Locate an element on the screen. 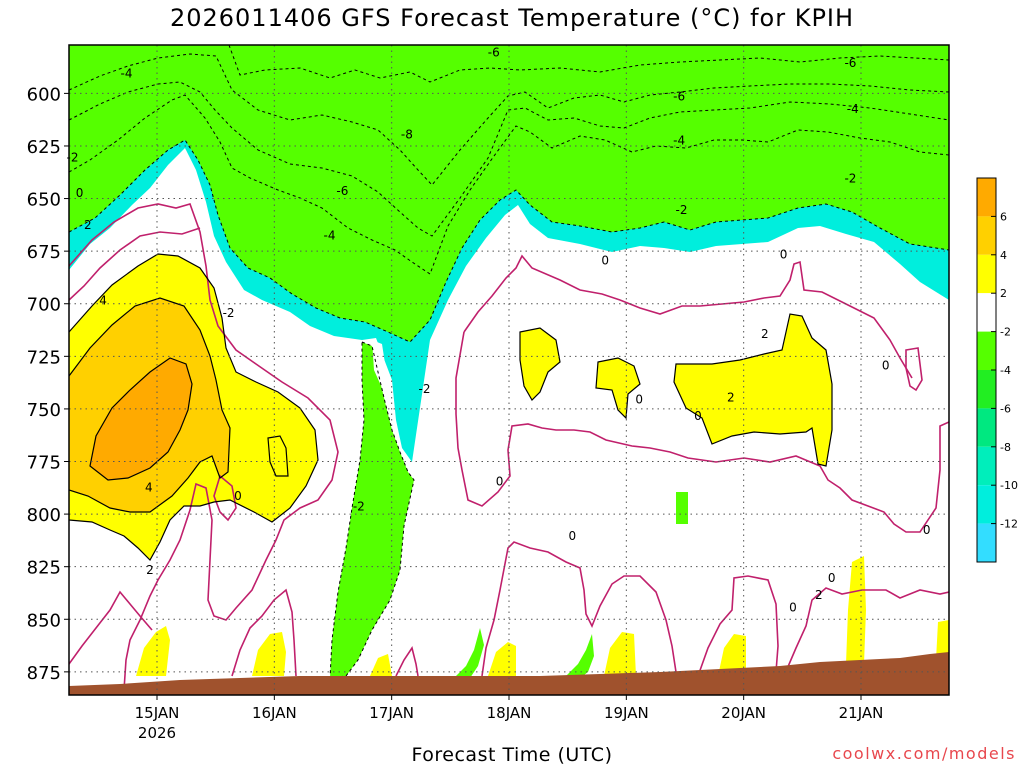 This screenshot has height=768, width=1024. terrain-ground is located at coordinates (509, 673).